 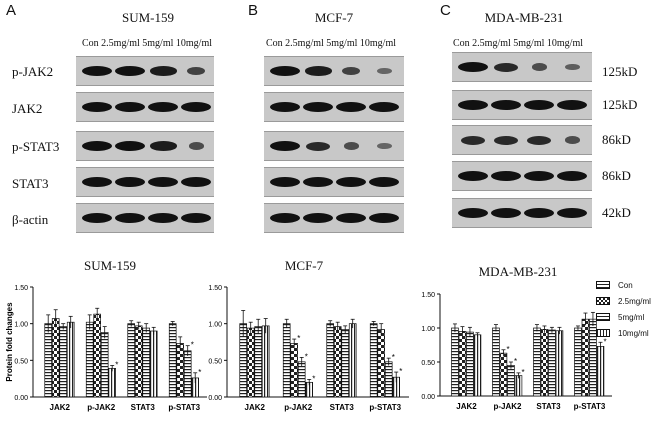 I want to click on row-label-stat3: STAT3, so click(x=30, y=183).